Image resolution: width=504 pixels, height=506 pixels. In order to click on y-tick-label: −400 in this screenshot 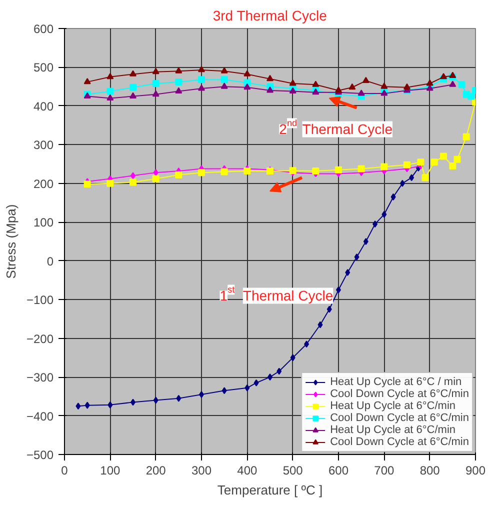, I will do `click(40, 416)`.